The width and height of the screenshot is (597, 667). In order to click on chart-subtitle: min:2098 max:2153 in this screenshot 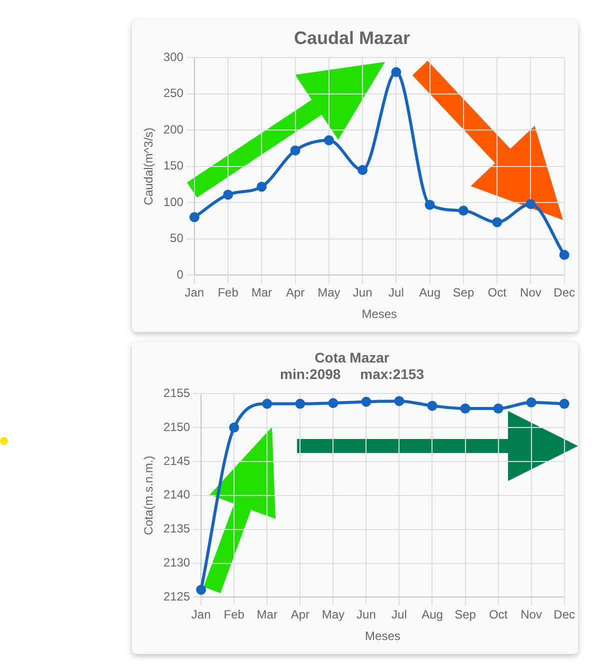, I will do `click(352, 374)`.